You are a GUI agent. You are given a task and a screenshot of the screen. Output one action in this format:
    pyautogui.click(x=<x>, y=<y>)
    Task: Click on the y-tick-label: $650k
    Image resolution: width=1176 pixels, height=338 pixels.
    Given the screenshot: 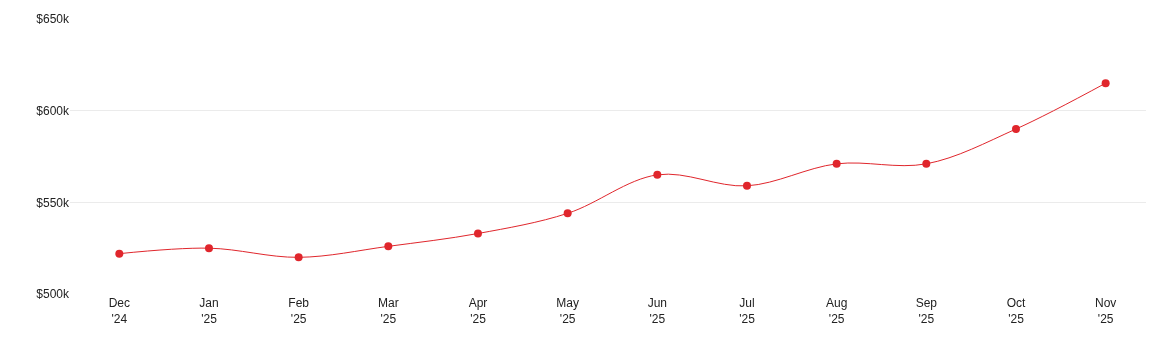 What is the action you would take?
    pyautogui.click(x=53, y=19)
    